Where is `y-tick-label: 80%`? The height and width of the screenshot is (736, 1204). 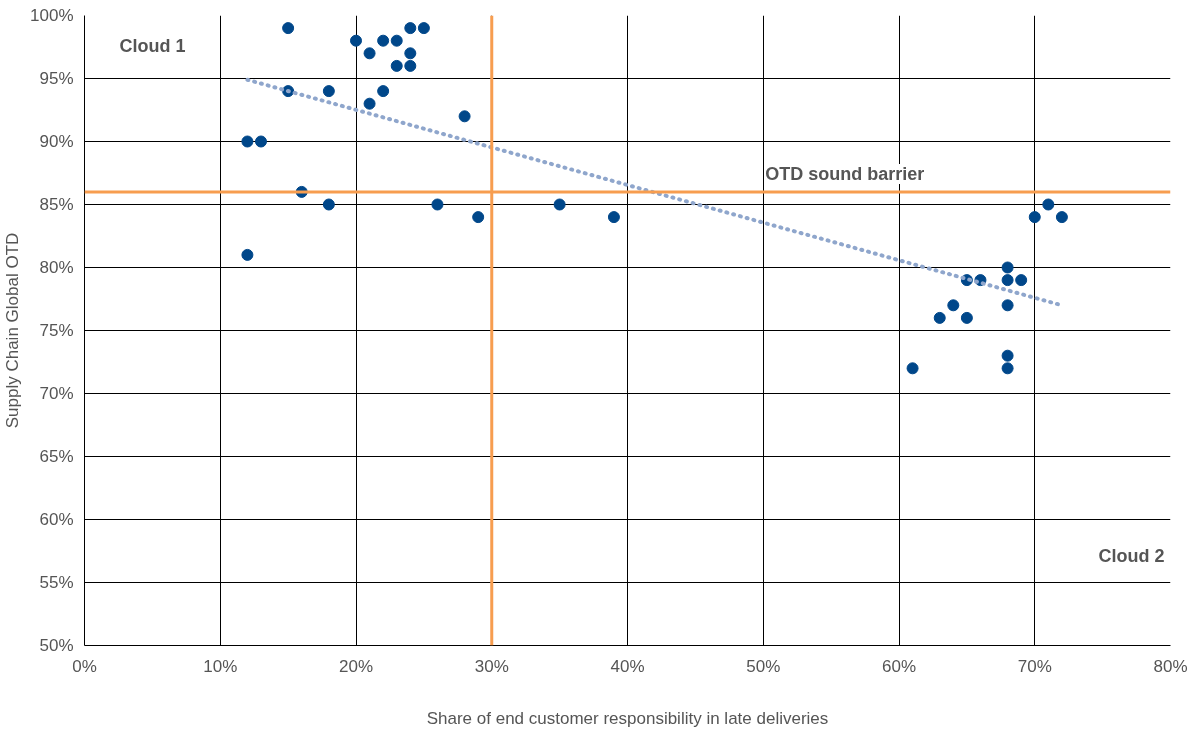
y-tick-label: 80% is located at coordinates (56, 267).